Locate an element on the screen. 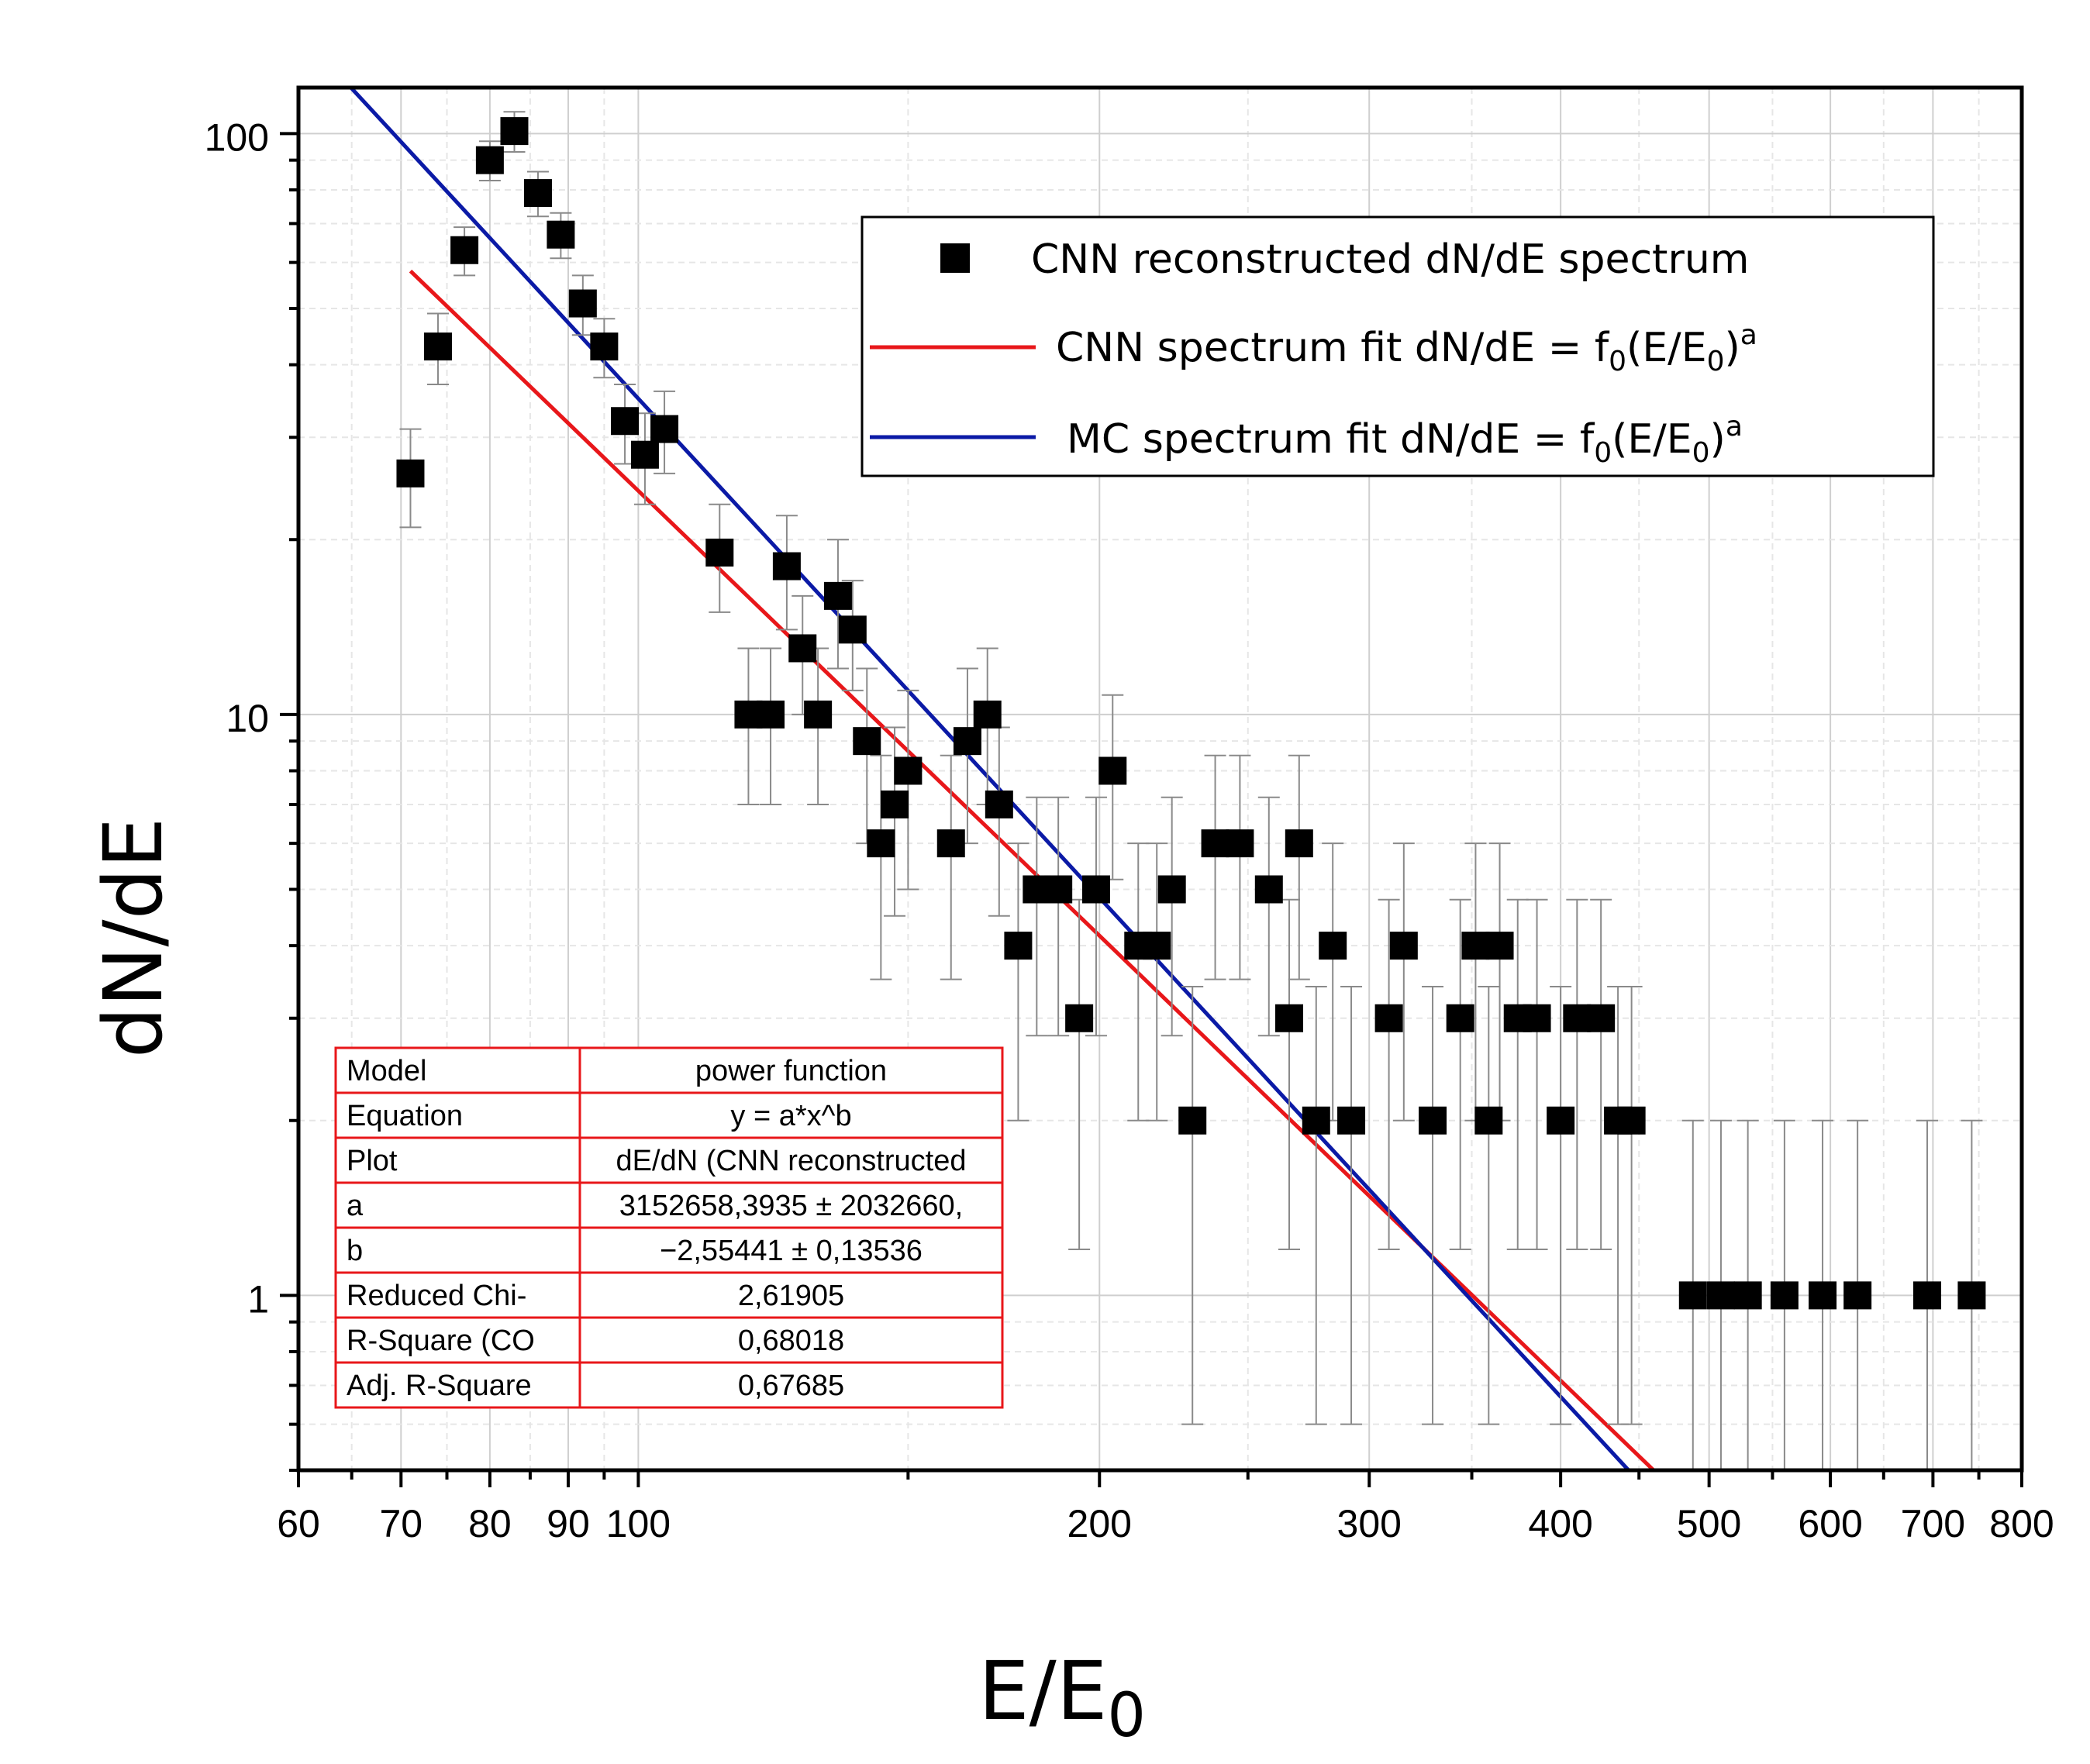 This screenshot has height=1764, width=2090. table-label-text: Adj. R-Square is located at coordinates (439, 1386).